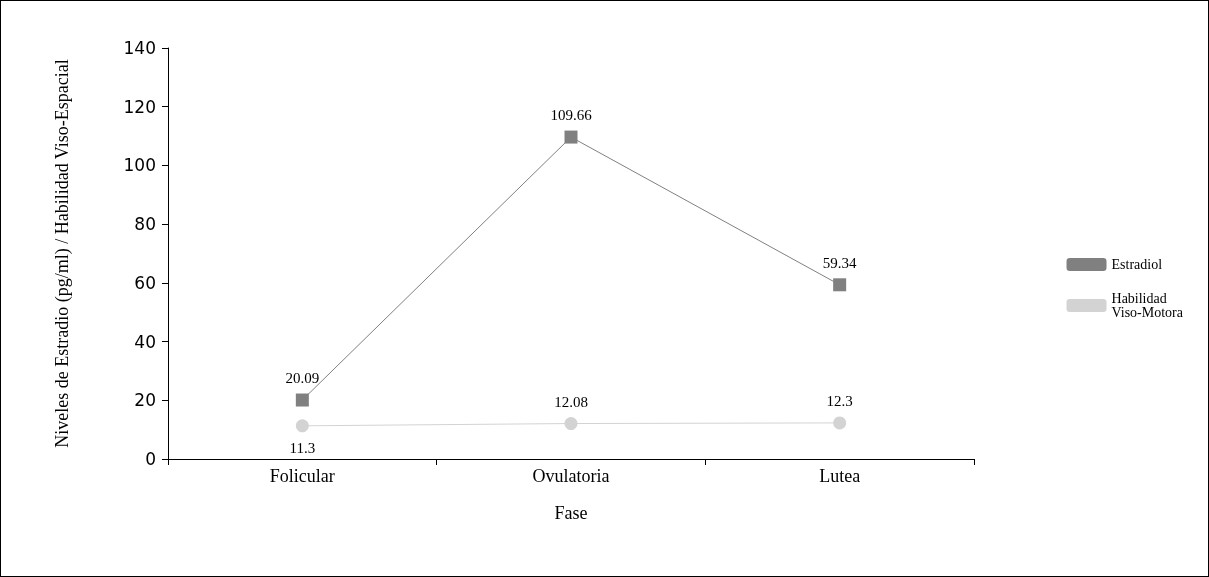 The image size is (1209, 577). Describe the element at coordinates (145, 224) in the screenshot. I see `y-tick-label: 80` at that location.